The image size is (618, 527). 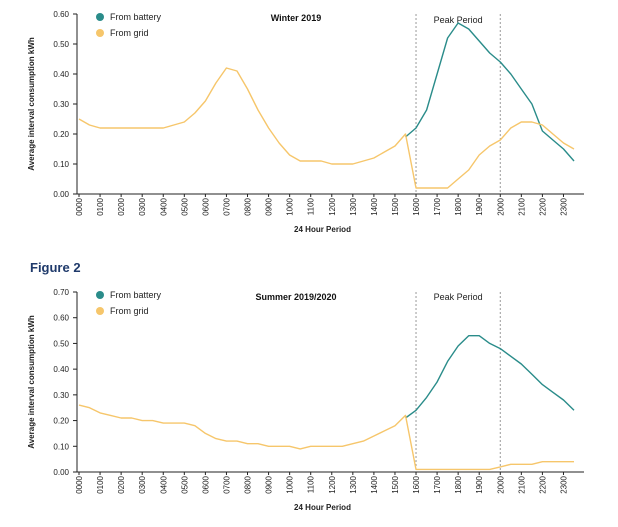 What do you see at coordinates (55, 267) in the screenshot?
I see `figure-heading: Figure 2` at bounding box center [55, 267].